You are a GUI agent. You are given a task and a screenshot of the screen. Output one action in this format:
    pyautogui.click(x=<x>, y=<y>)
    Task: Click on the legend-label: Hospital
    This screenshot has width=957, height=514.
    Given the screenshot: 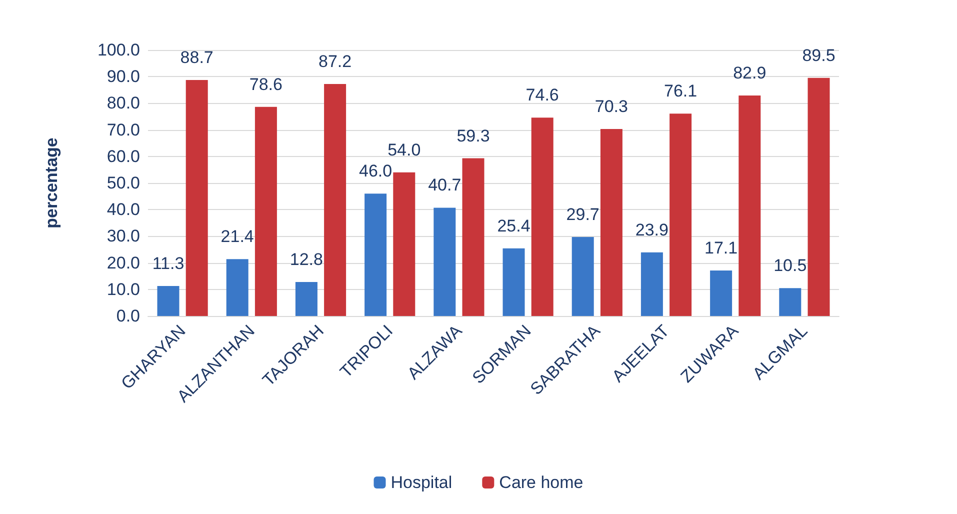 What is the action you would take?
    pyautogui.click(x=421, y=482)
    